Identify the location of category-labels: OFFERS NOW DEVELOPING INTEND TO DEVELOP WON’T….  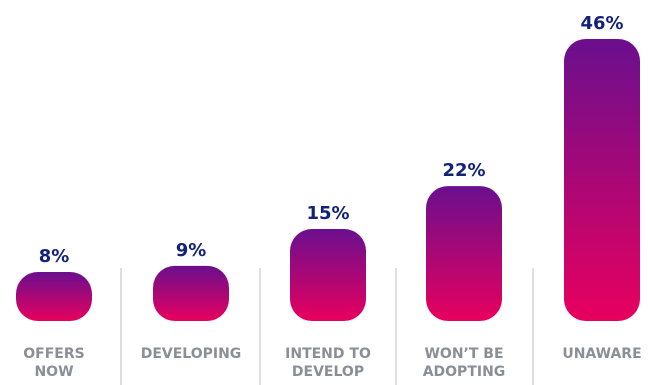
(332, 363).